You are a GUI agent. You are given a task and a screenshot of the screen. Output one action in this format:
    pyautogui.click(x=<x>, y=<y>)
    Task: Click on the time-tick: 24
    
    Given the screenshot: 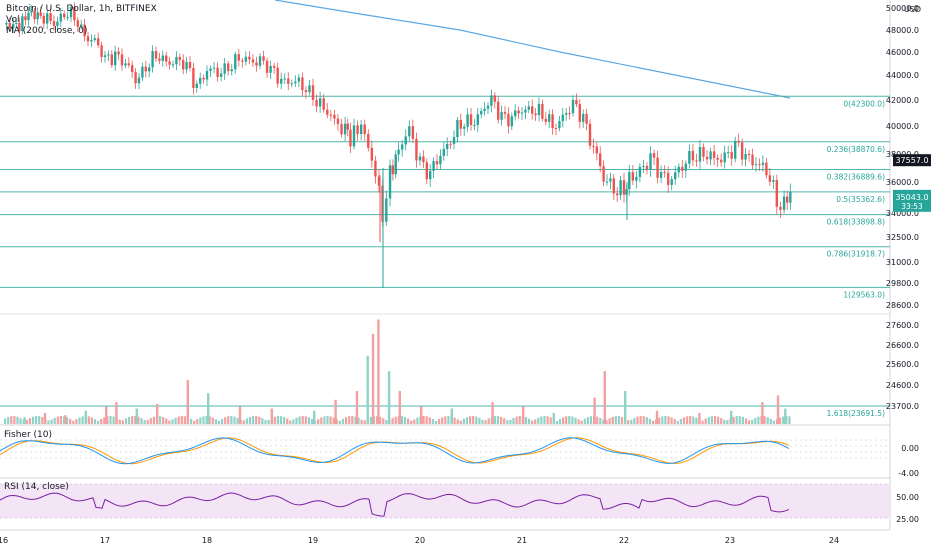 What is the action you would take?
    pyautogui.click(x=834, y=540)
    